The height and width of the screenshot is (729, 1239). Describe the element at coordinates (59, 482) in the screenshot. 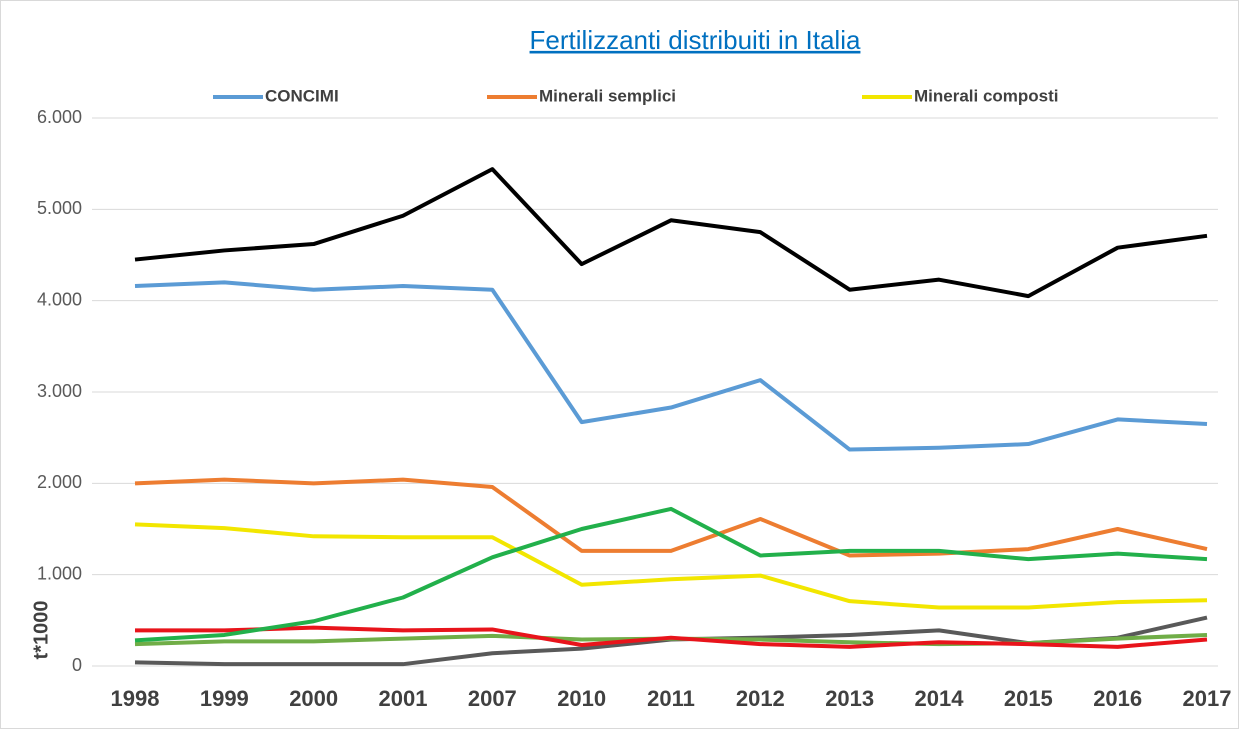

I see `y-tick-label: 2.000` at that location.